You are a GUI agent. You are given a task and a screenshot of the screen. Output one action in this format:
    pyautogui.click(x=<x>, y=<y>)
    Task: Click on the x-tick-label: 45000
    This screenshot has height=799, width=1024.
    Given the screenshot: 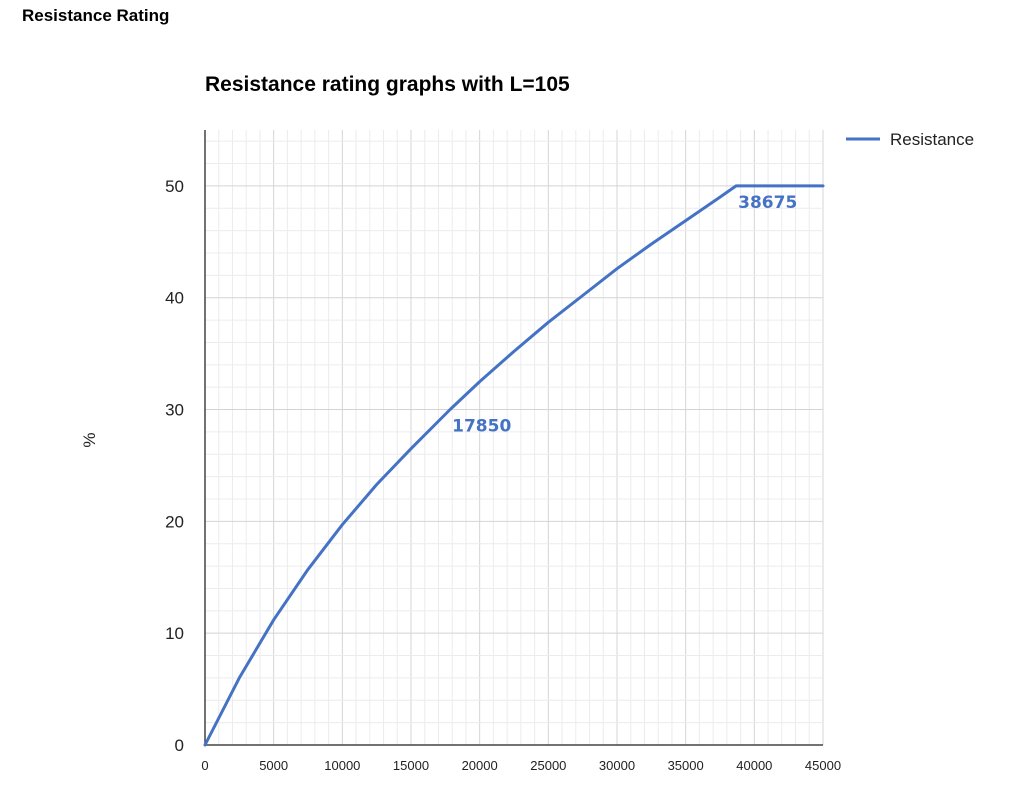 What is the action you would take?
    pyautogui.click(x=823, y=765)
    